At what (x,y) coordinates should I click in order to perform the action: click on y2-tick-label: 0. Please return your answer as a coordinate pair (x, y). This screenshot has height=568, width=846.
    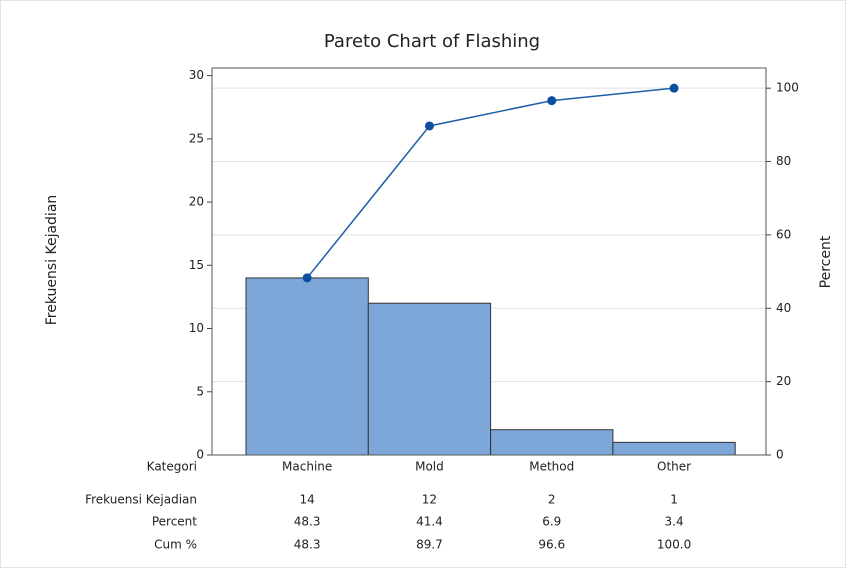
    Looking at the image, I should click on (780, 455).